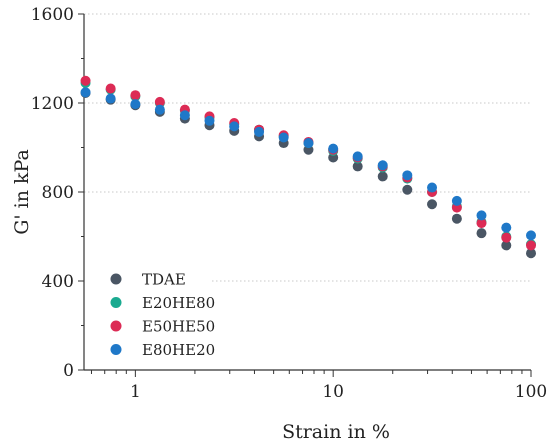 The height and width of the screenshot is (445, 550). What do you see at coordinates (162, 315) in the screenshot?
I see `legend: TDAE E20HE80 E50HE50 E80HE20` at bounding box center [162, 315].